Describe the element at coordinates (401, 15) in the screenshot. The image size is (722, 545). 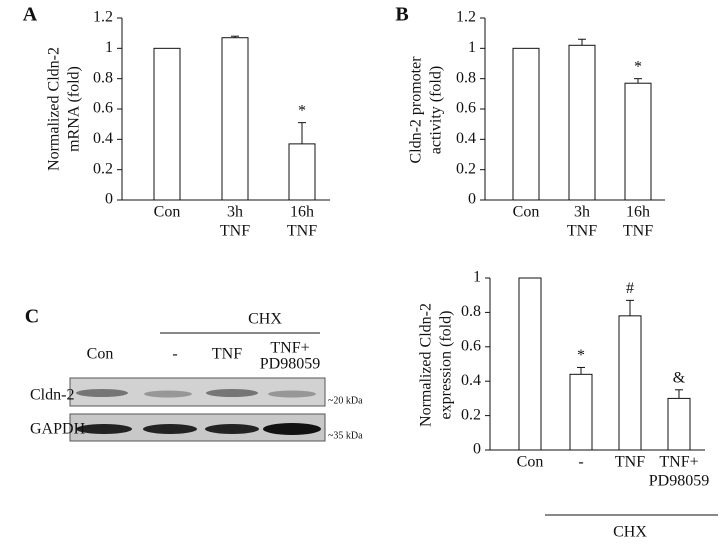
I see `panel-label: B` at that location.